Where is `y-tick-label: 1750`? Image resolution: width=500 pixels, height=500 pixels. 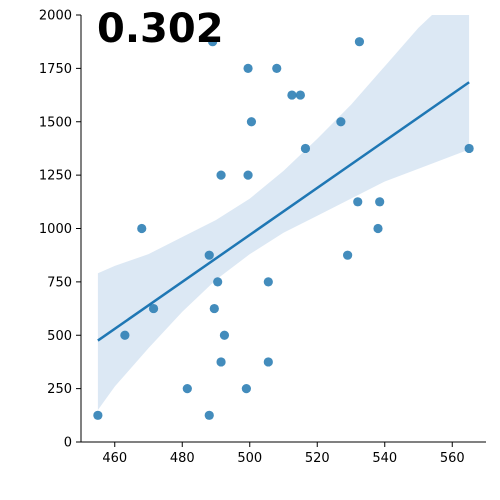 y-tick-label: 1750 is located at coordinates (55, 69).